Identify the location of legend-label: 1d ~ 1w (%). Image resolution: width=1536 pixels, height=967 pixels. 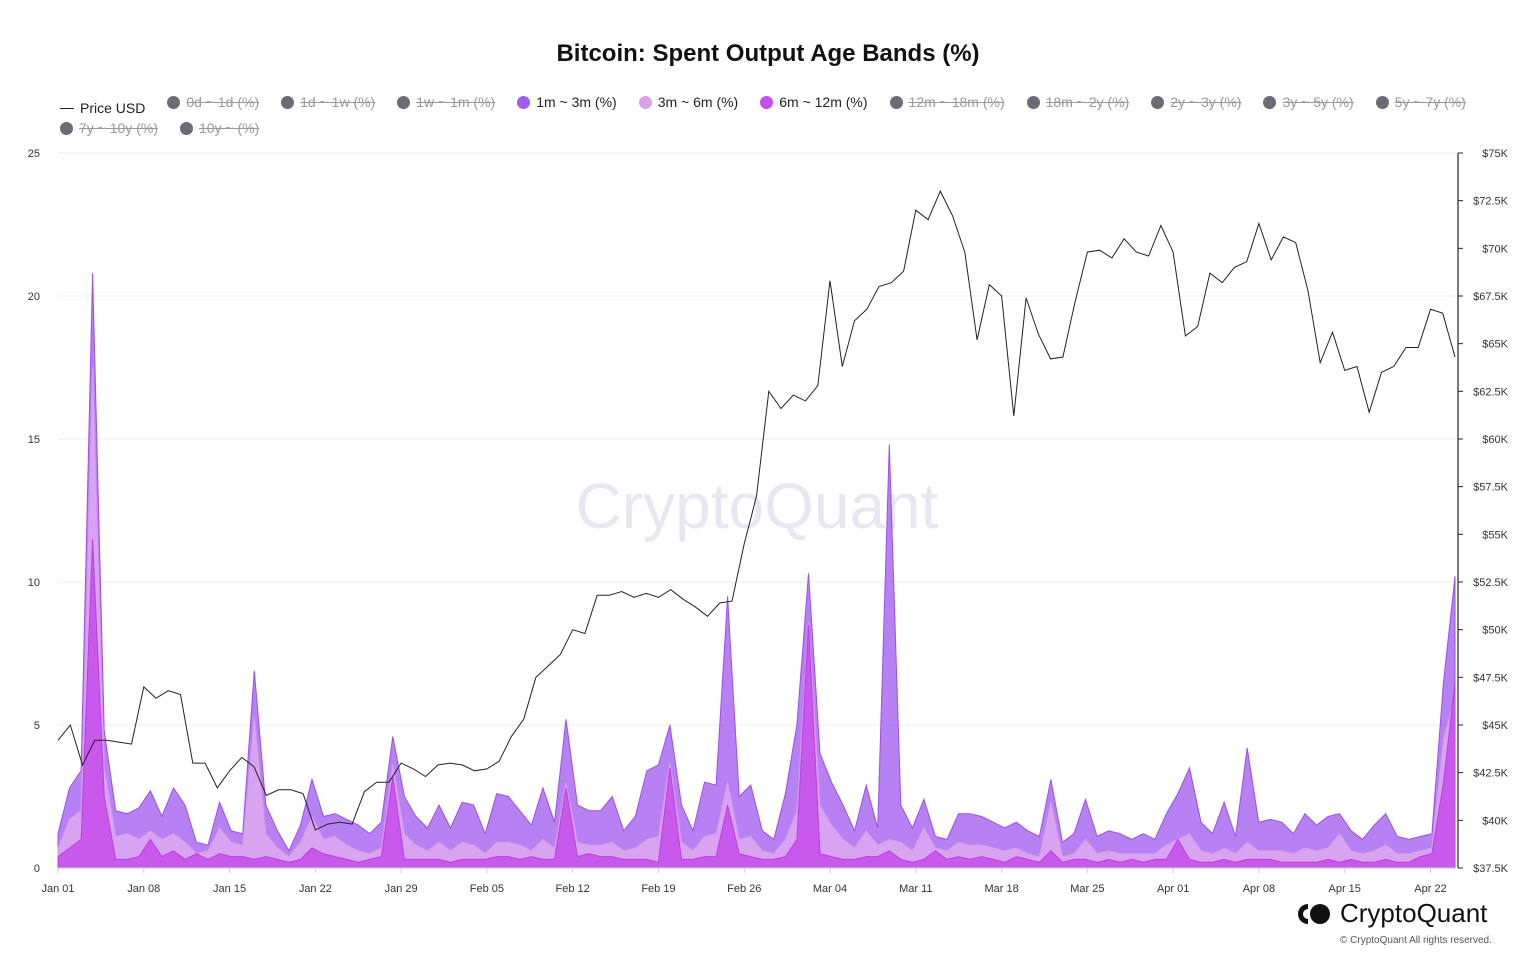
(338, 102).